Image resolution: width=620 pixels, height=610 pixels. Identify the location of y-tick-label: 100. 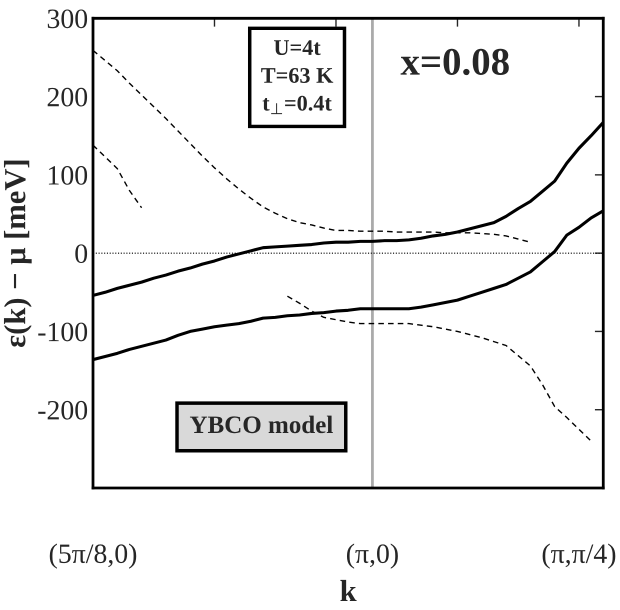
(68, 175).